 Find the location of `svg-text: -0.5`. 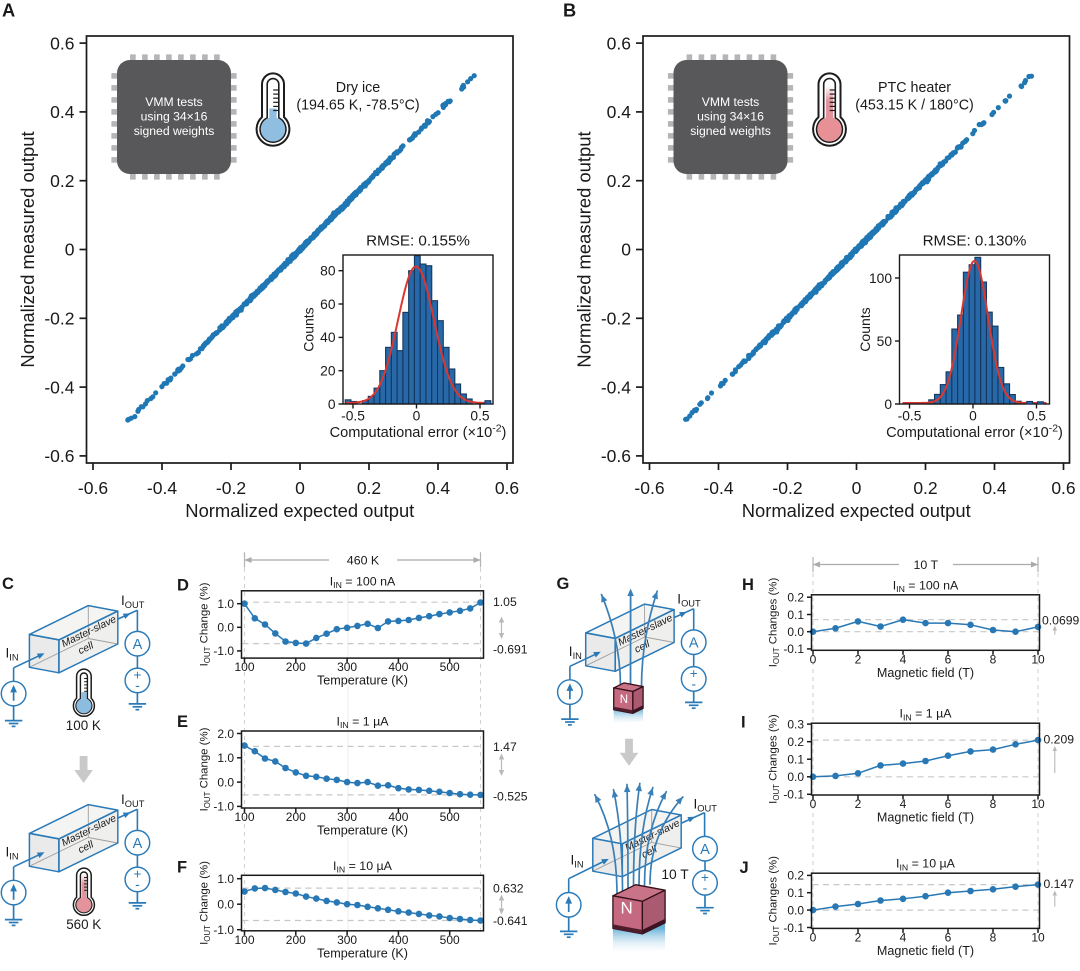

svg-text: -0.5 is located at coordinates (910, 416).